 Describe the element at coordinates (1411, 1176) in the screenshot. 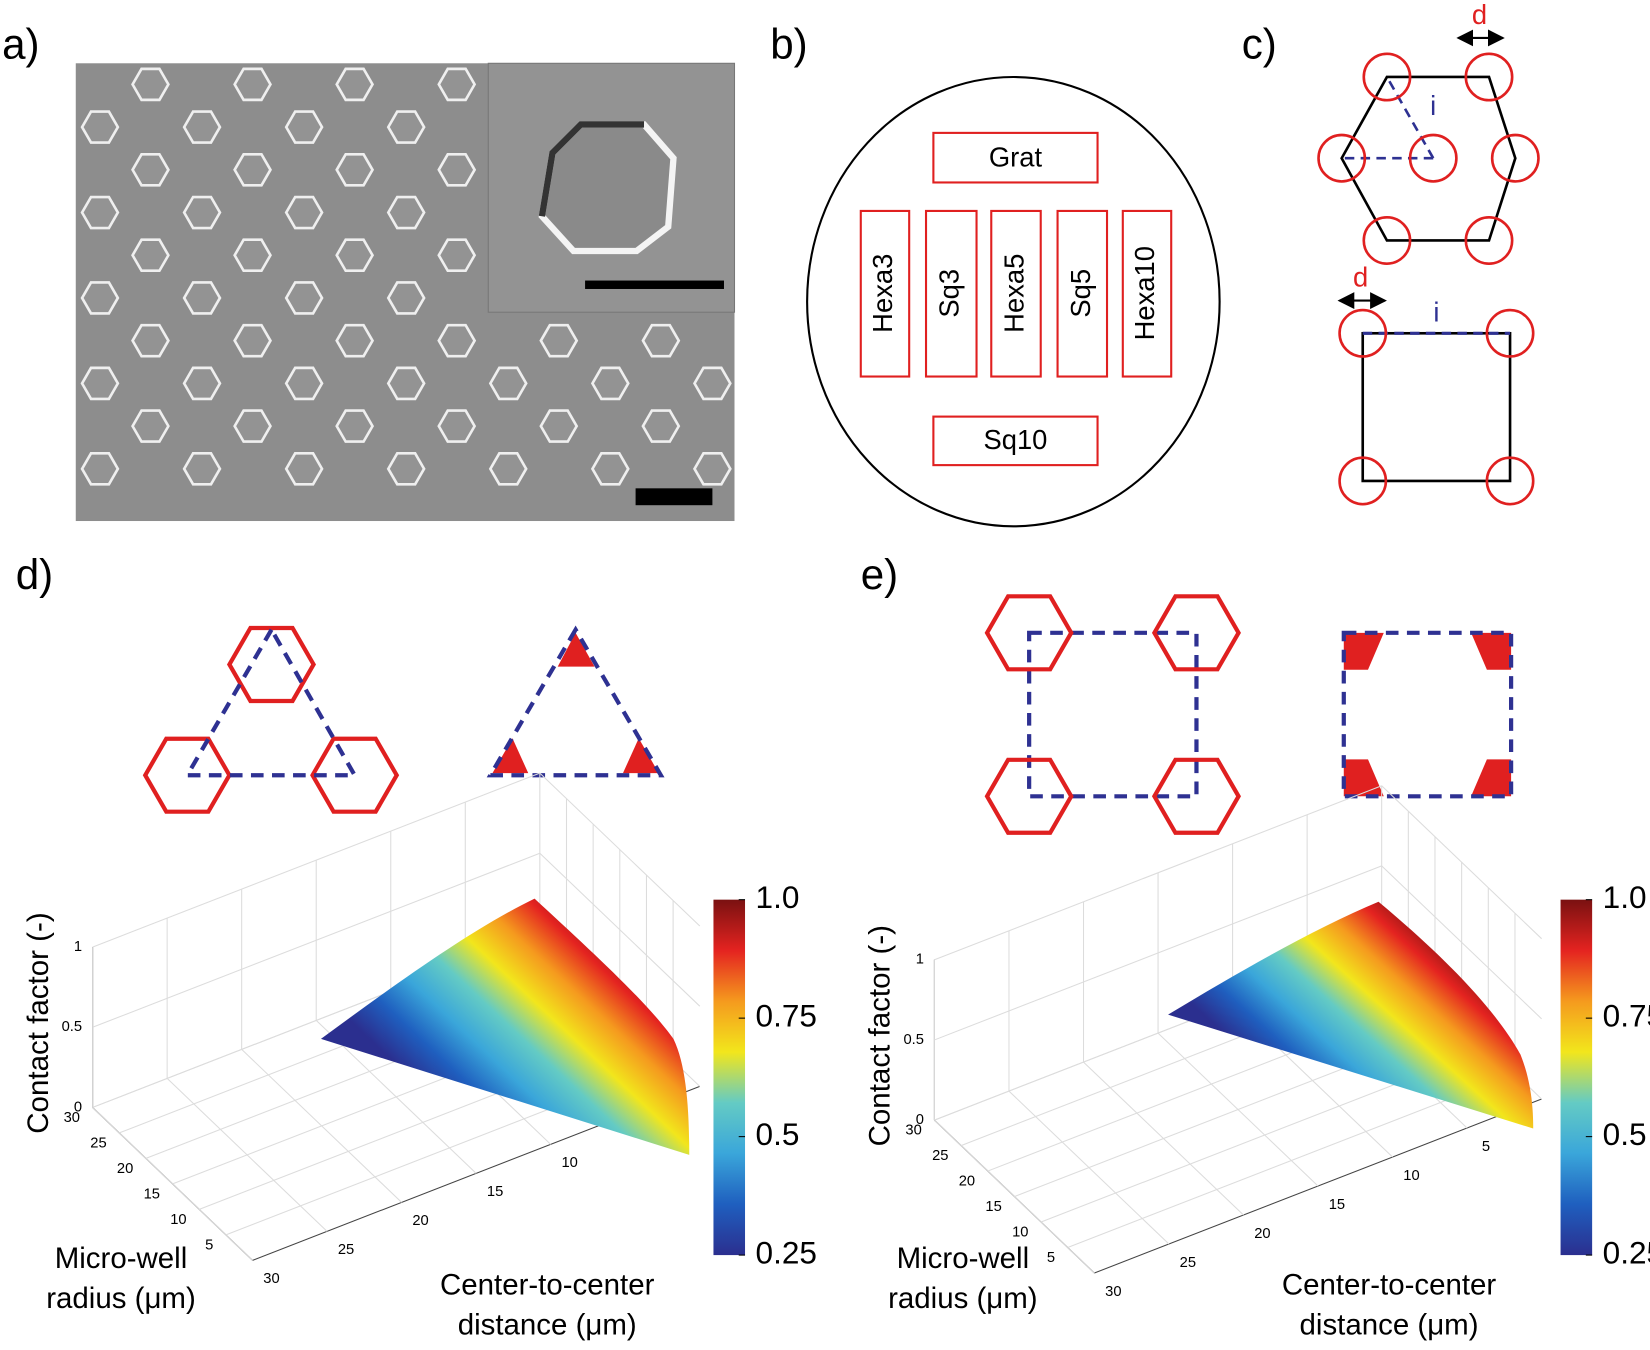

I see `x-tick-label: 10` at that location.